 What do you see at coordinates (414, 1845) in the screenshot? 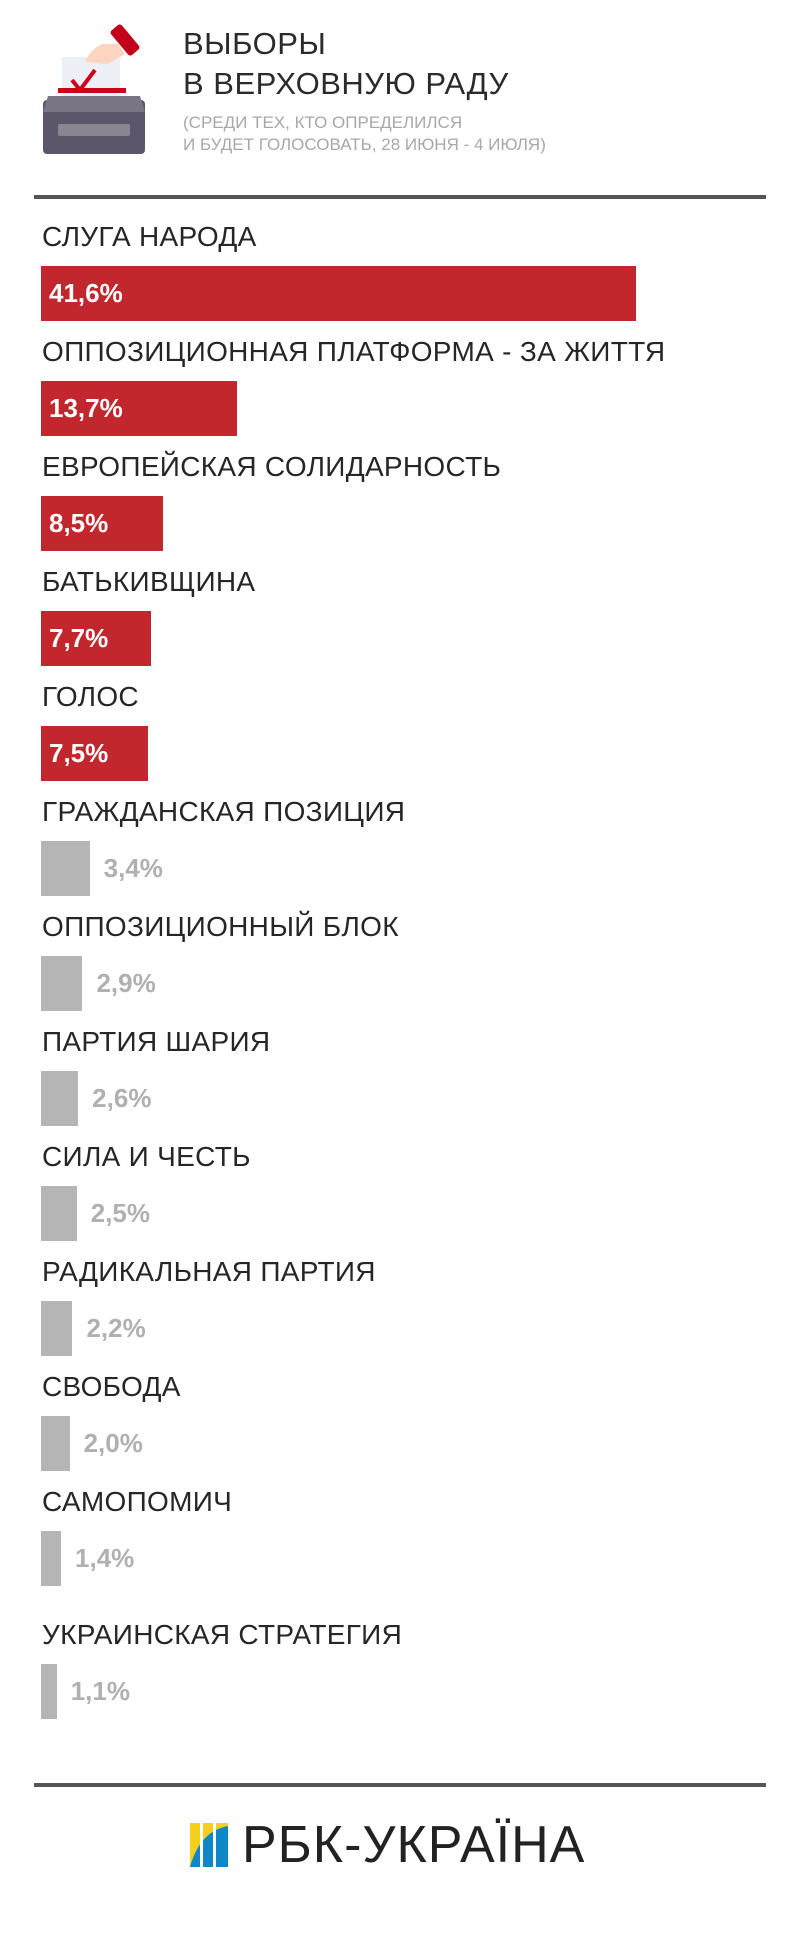
I see `logo-text: РБК-УКРАЇНА` at bounding box center [414, 1845].